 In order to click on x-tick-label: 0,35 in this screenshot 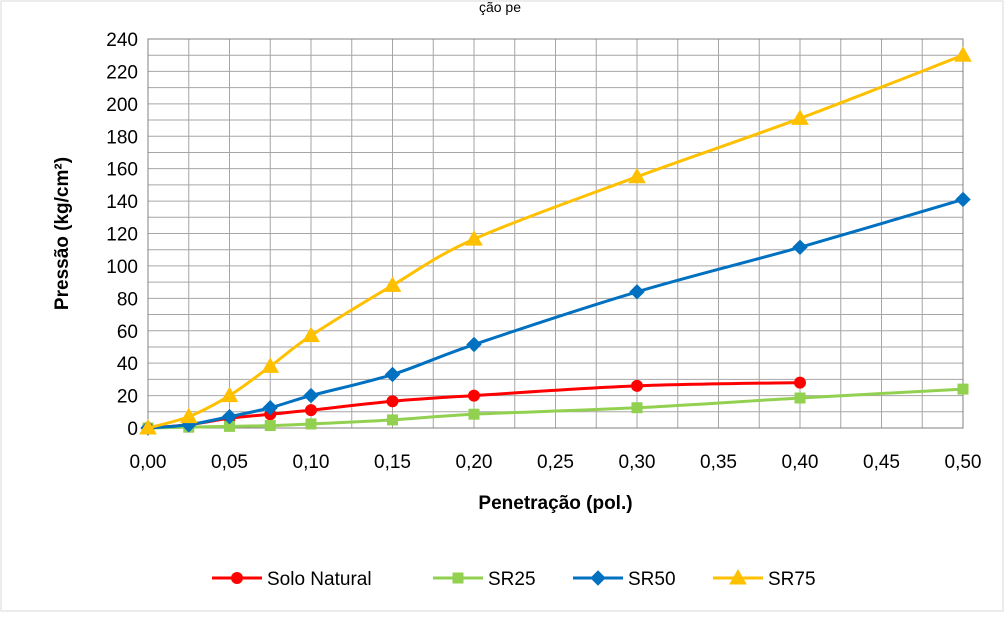, I will do `click(718, 462)`.